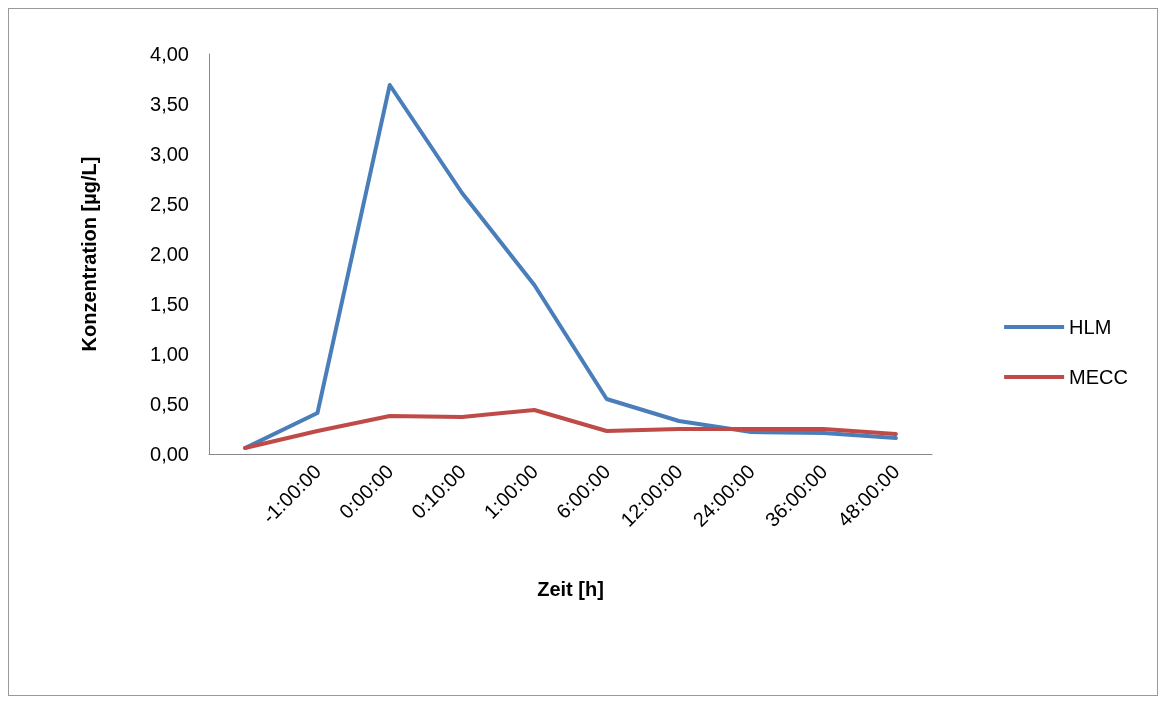 The width and height of the screenshot is (1166, 704). Describe the element at coordinates (169, 154) in the screenshot. I see `y-tick-label: 3,00` at that location.